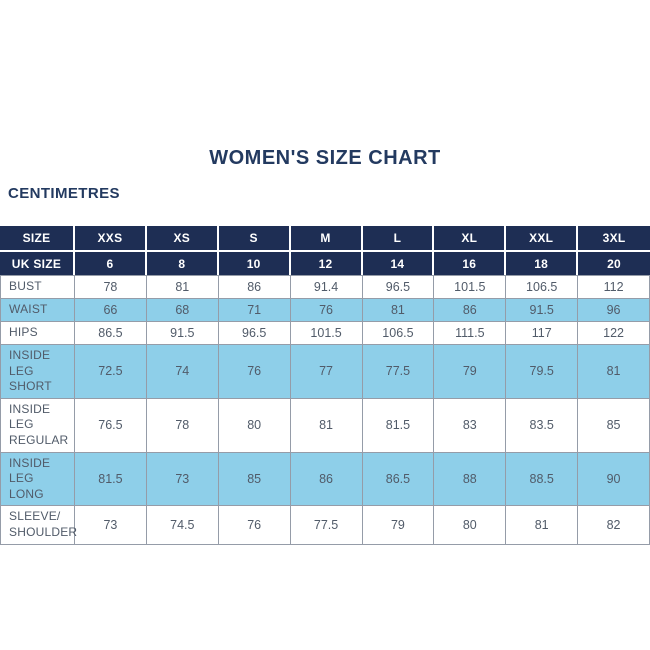 The image size is (650, 650). Describe the element at coordinates (111, 310) in the screenshot. I see `value-cell: 66` at that location.